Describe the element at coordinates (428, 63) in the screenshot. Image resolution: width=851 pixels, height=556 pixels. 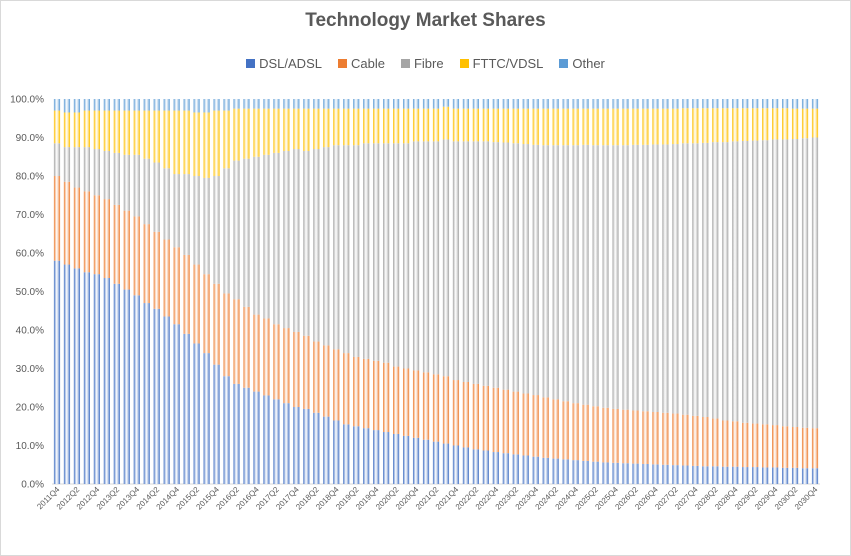
I see `legend-label: Fibre` at that location.